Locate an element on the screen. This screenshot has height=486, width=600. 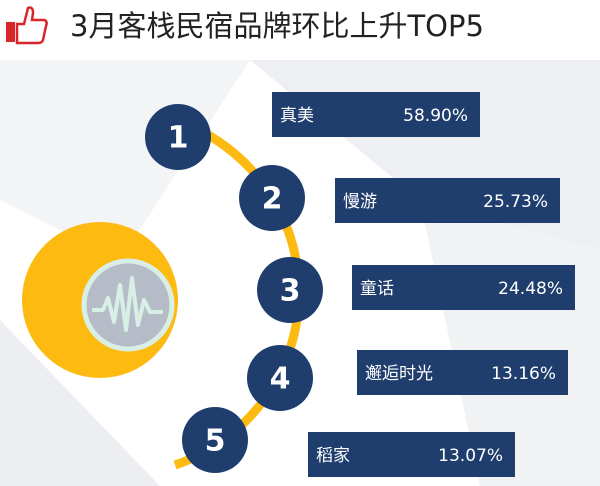
item-value: 58.90% is located at coordinates (435, 116).